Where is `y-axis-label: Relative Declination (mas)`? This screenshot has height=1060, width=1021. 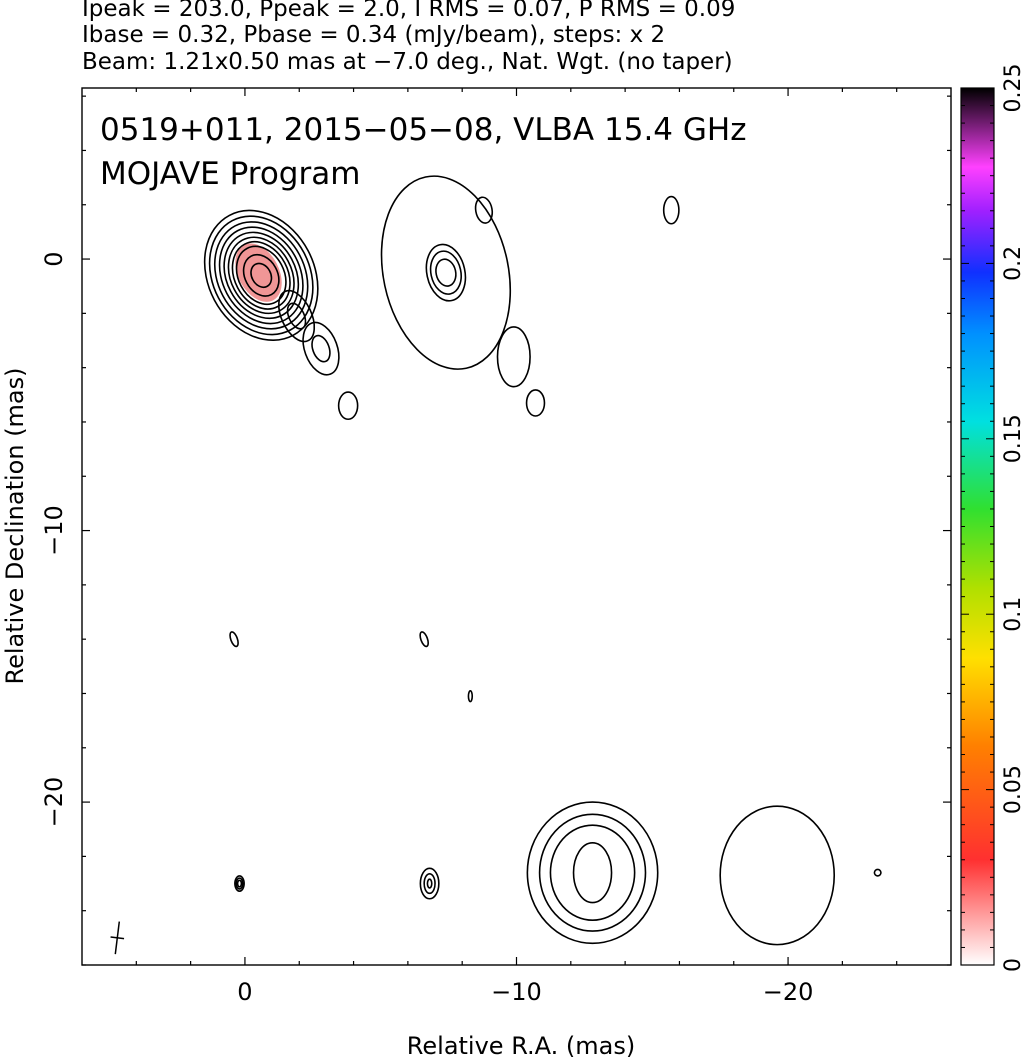
y-axis-label: Relative Declination (mas) is located at coordinates (15, 525).